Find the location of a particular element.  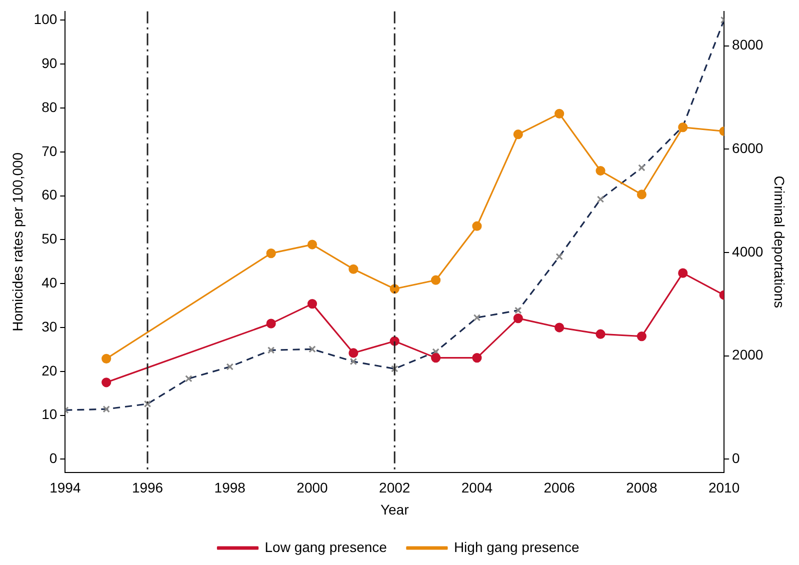

y2-tick-label: 0 is located at coordinates (736, 458).